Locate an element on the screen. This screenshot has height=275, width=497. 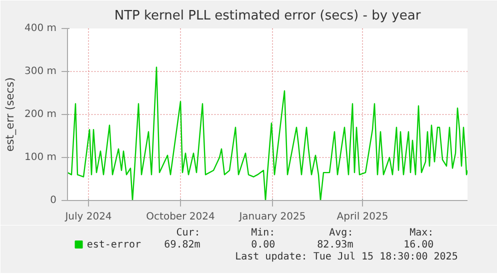
text: 16.00 is located at coordinates (419, 245).